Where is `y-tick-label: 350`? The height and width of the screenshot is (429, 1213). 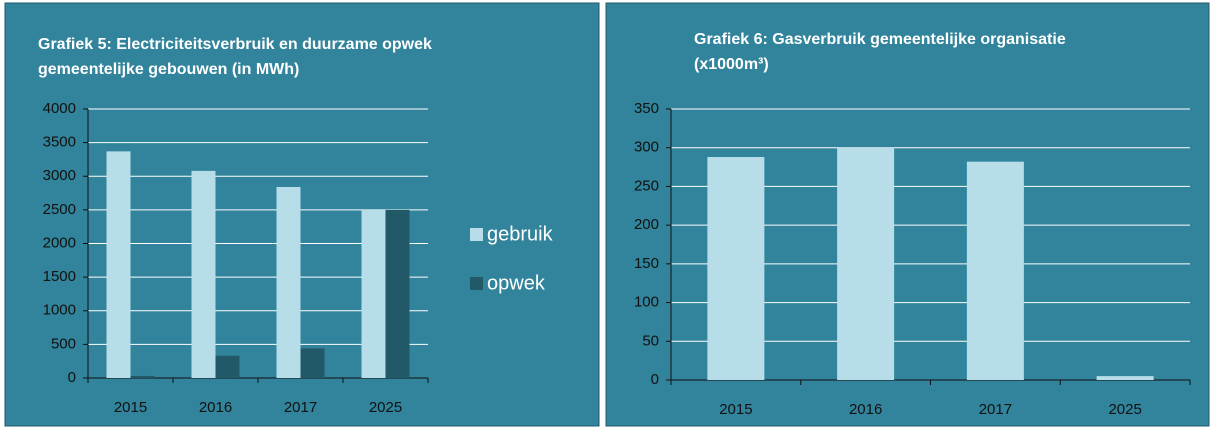 y-tick-label: 350 is located at coordinates (646, 108).